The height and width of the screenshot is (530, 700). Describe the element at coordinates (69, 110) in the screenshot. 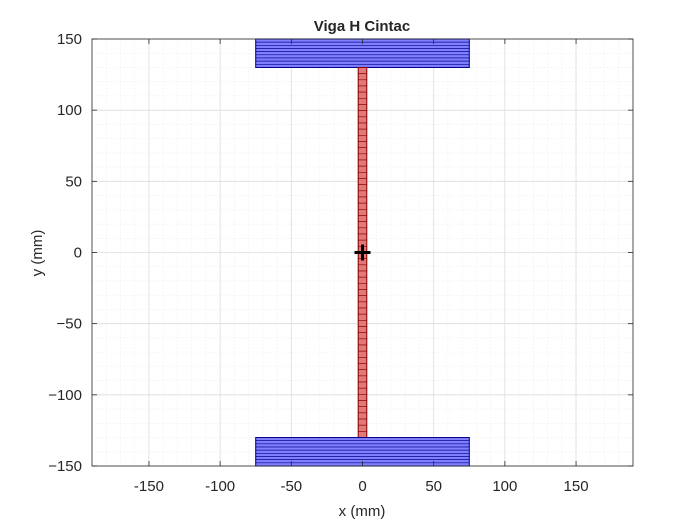

I see `y-tick-label: 100` at that location.